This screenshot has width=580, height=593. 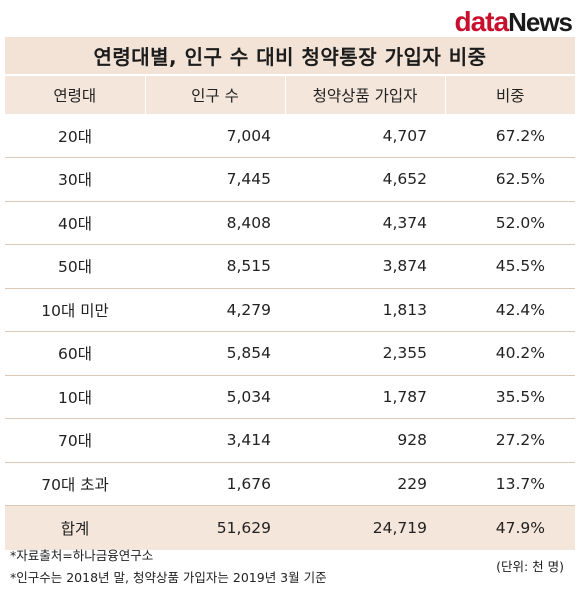 What do you see at coordinates (75, 267) in the screenshot?
I see `cell-age: 50대` at bounding box center [75, 267].